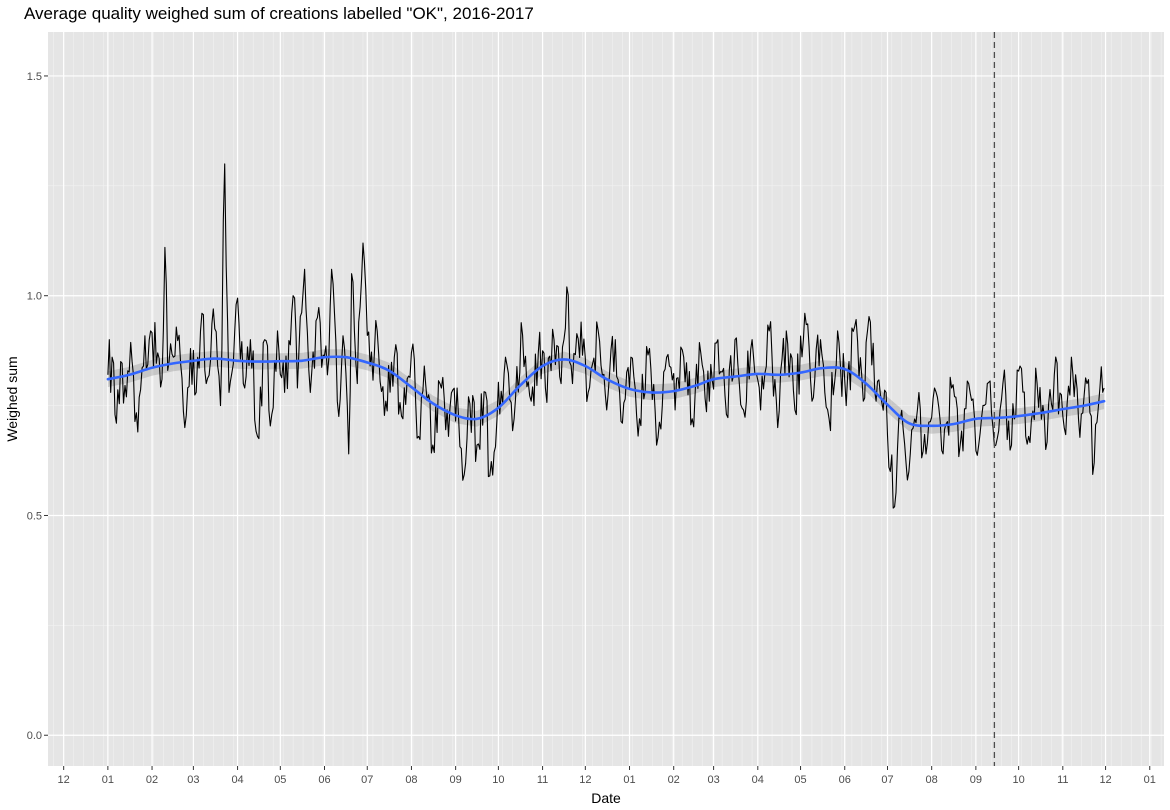 Image resolution: width=1170 pixels, height=810 pixels. Describe the element at coordinates (606, 798) in the screenshot. I see `x-axis-title: Date` at that location.